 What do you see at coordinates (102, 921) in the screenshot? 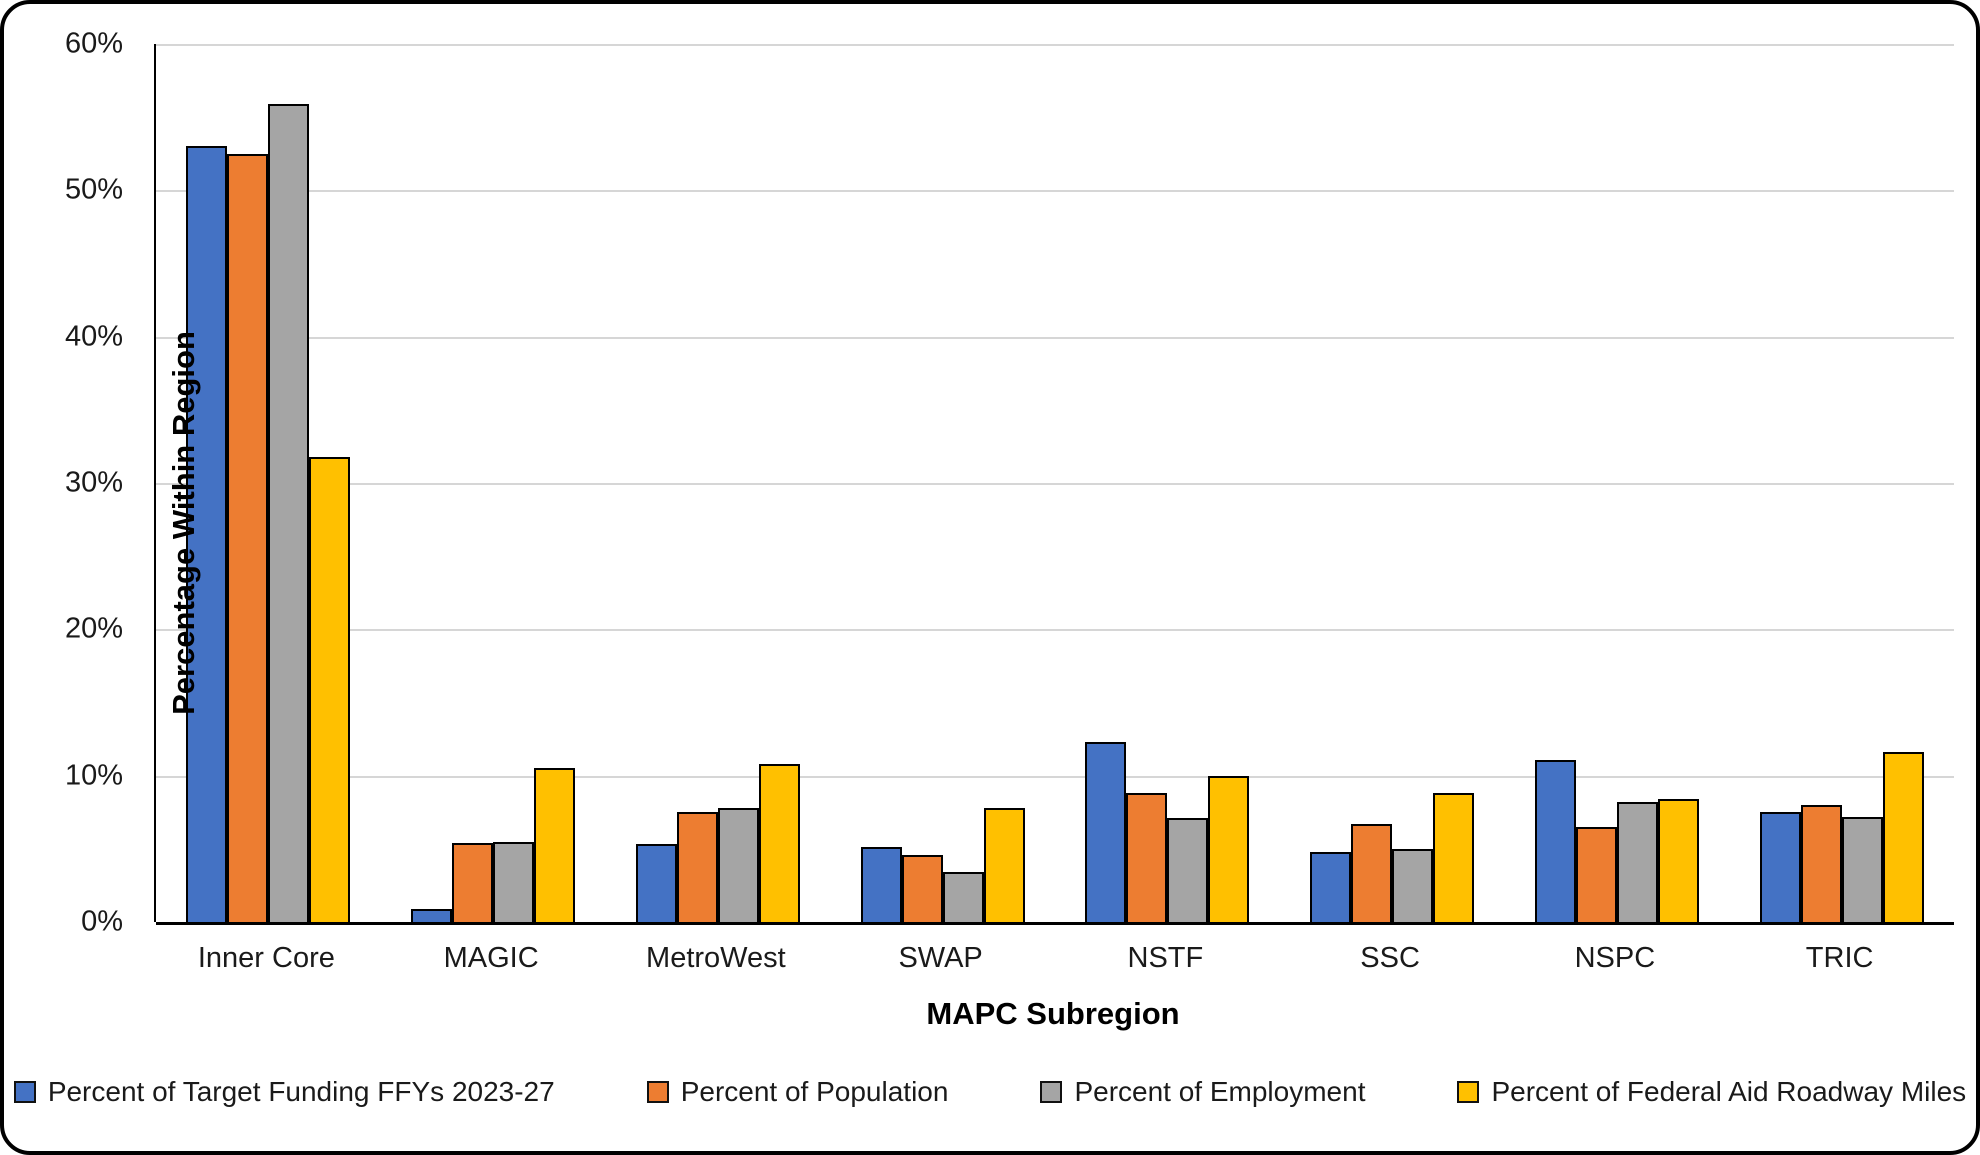
I see `y-tick-label-0: 0%` at bounding box center [102, 921].